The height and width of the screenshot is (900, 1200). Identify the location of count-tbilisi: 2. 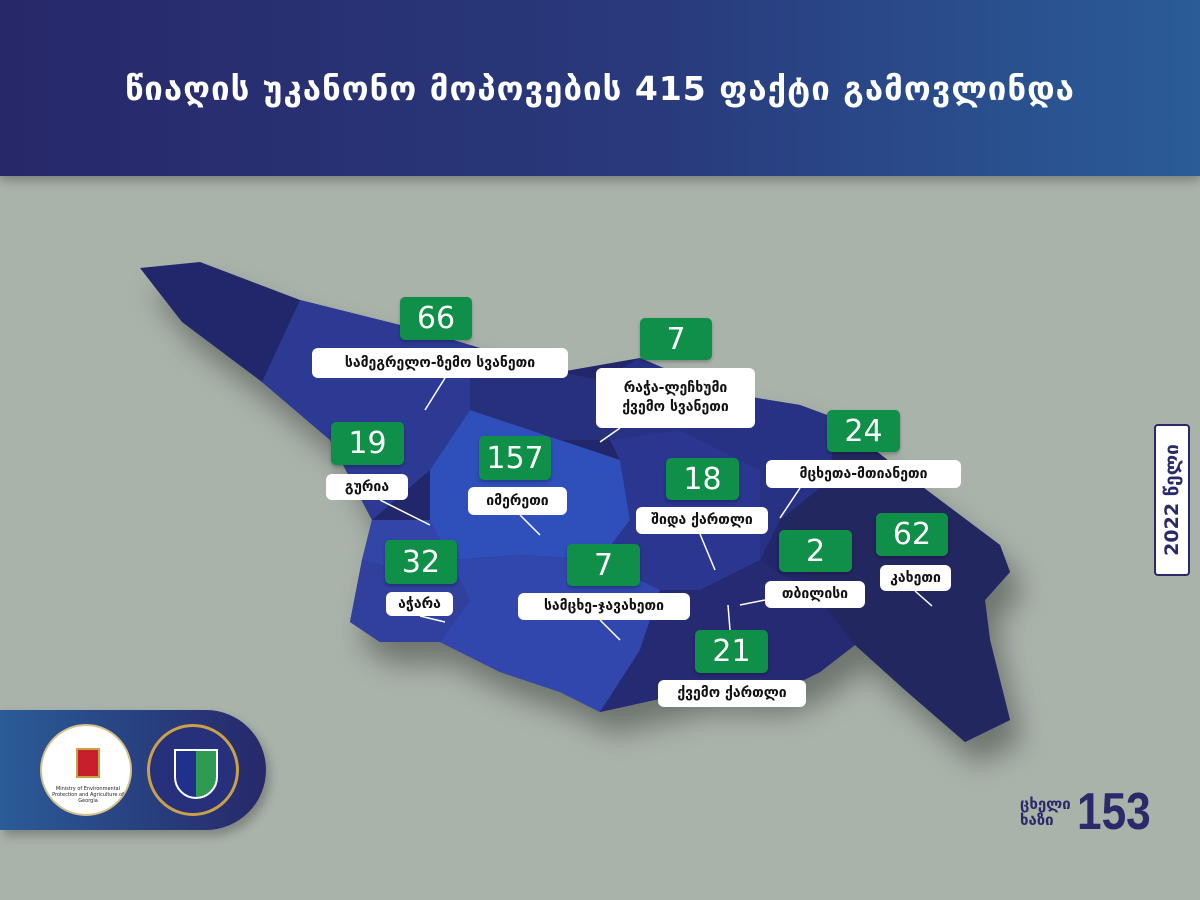
(815, 551).